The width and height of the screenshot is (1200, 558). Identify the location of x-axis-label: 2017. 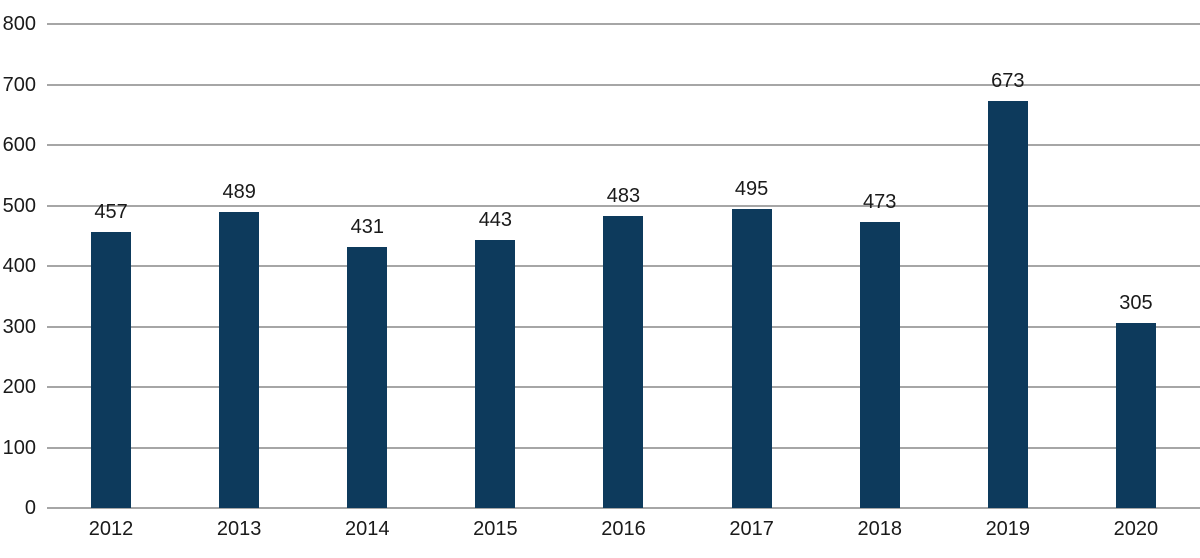
(751, 529).